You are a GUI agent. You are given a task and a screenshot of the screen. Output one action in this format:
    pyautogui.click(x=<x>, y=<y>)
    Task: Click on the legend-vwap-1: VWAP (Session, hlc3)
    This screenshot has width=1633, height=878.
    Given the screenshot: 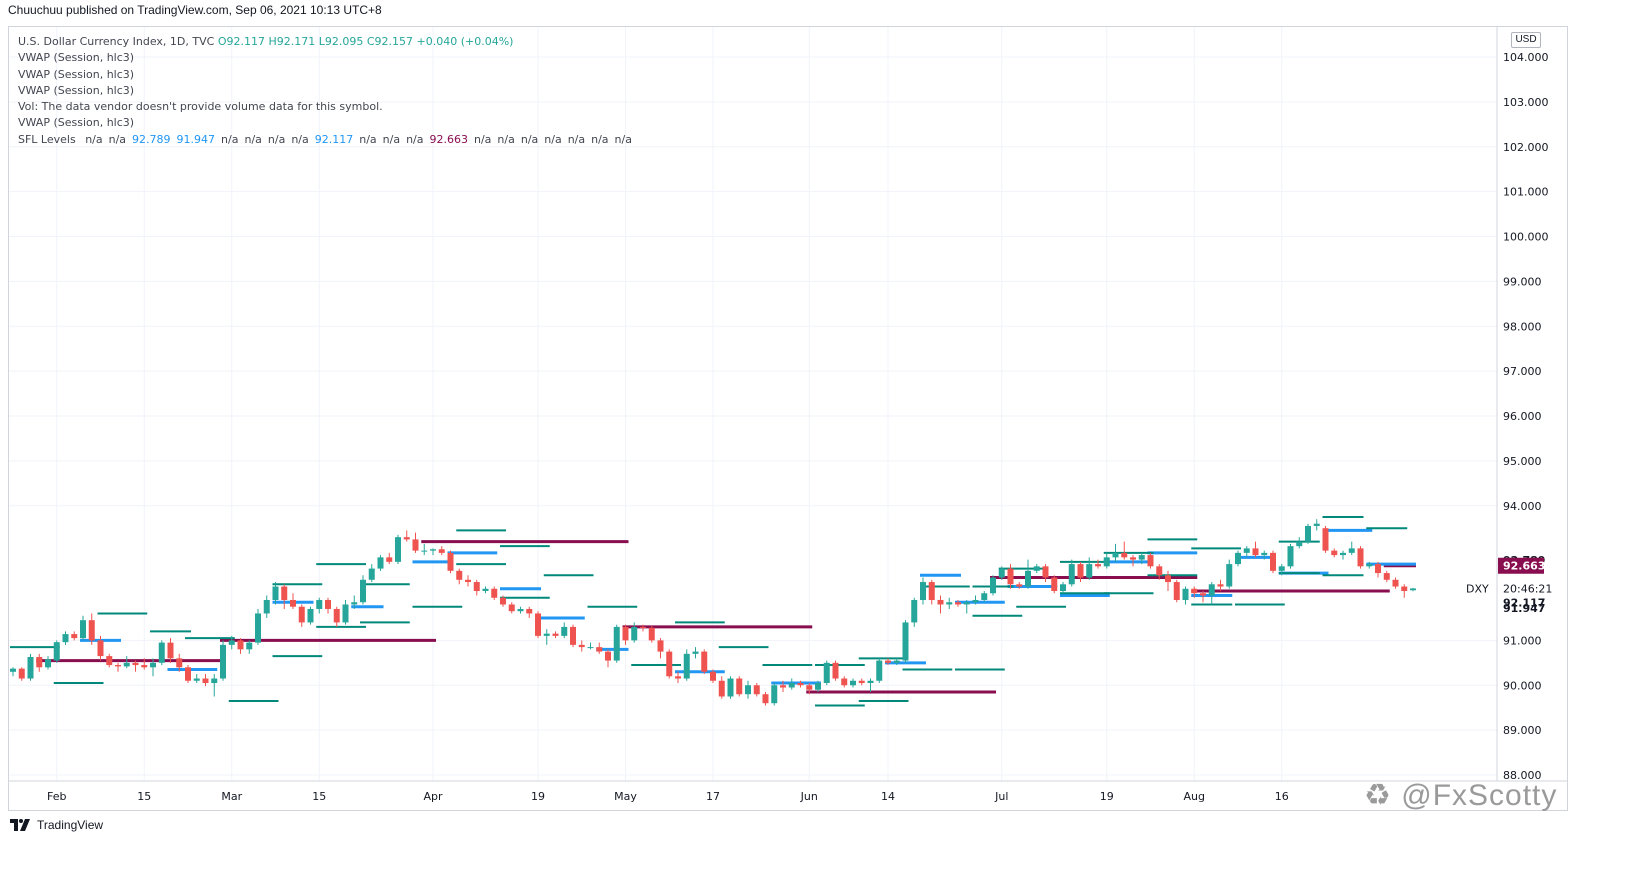 What is the action you would take?
    pyautogui.click(x=76, y=58)
    